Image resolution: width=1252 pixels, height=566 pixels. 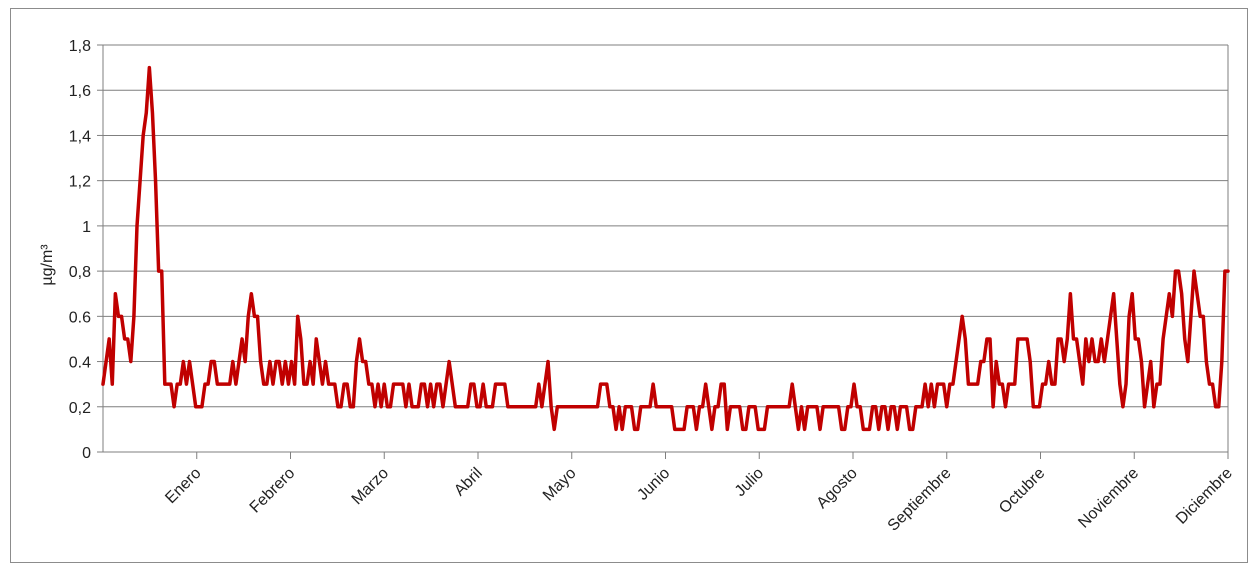 I want to click on x-tick-label: Octubre, so click(x=1022, y=491).